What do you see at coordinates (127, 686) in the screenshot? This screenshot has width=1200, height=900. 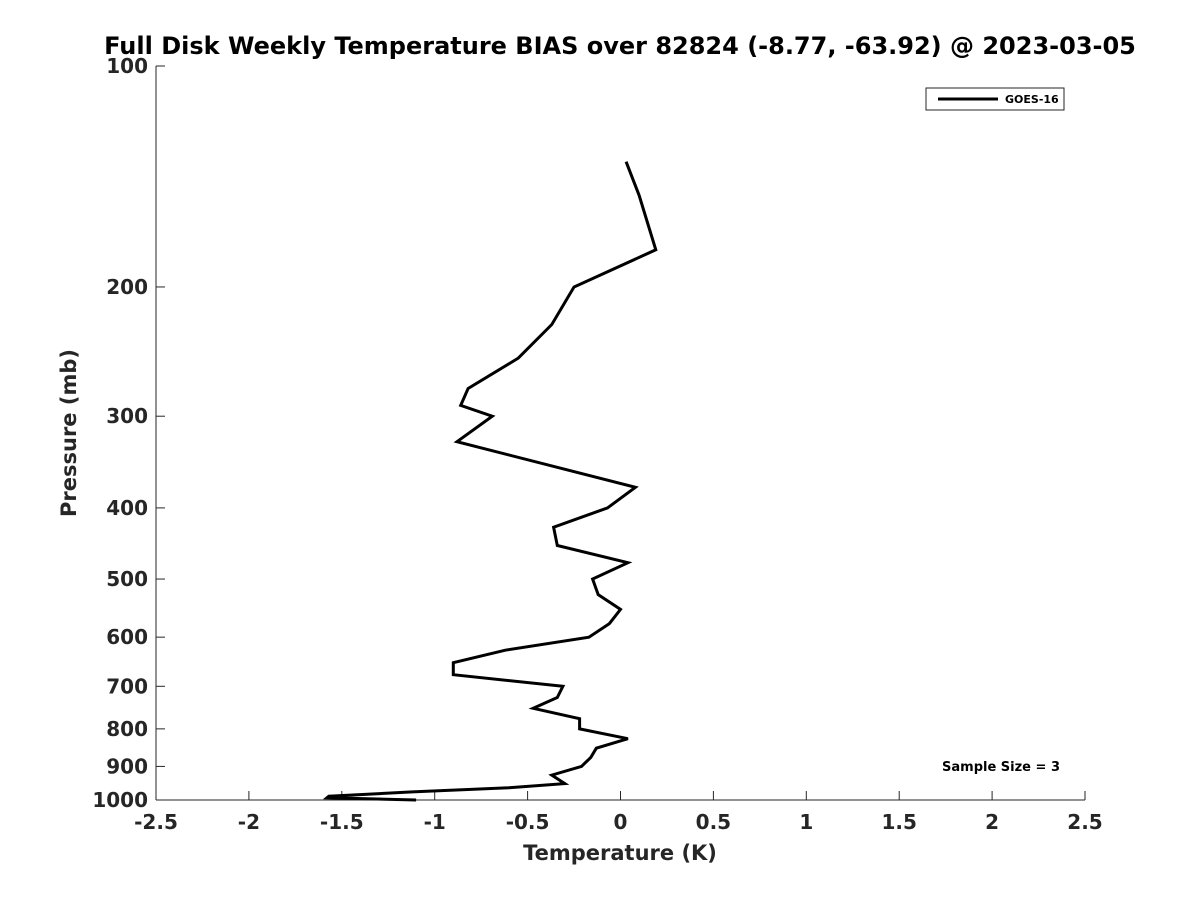 I see `y-tick-label: 700` at bounding box center [127, 686].